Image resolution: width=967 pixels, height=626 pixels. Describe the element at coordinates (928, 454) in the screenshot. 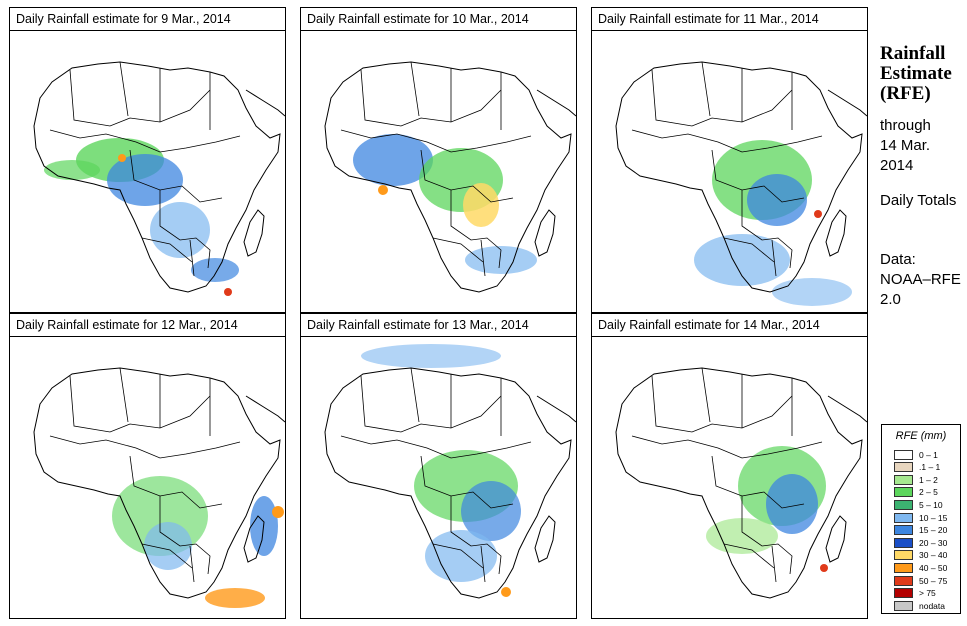

I see `legend-label: 0 – 1` at that location.